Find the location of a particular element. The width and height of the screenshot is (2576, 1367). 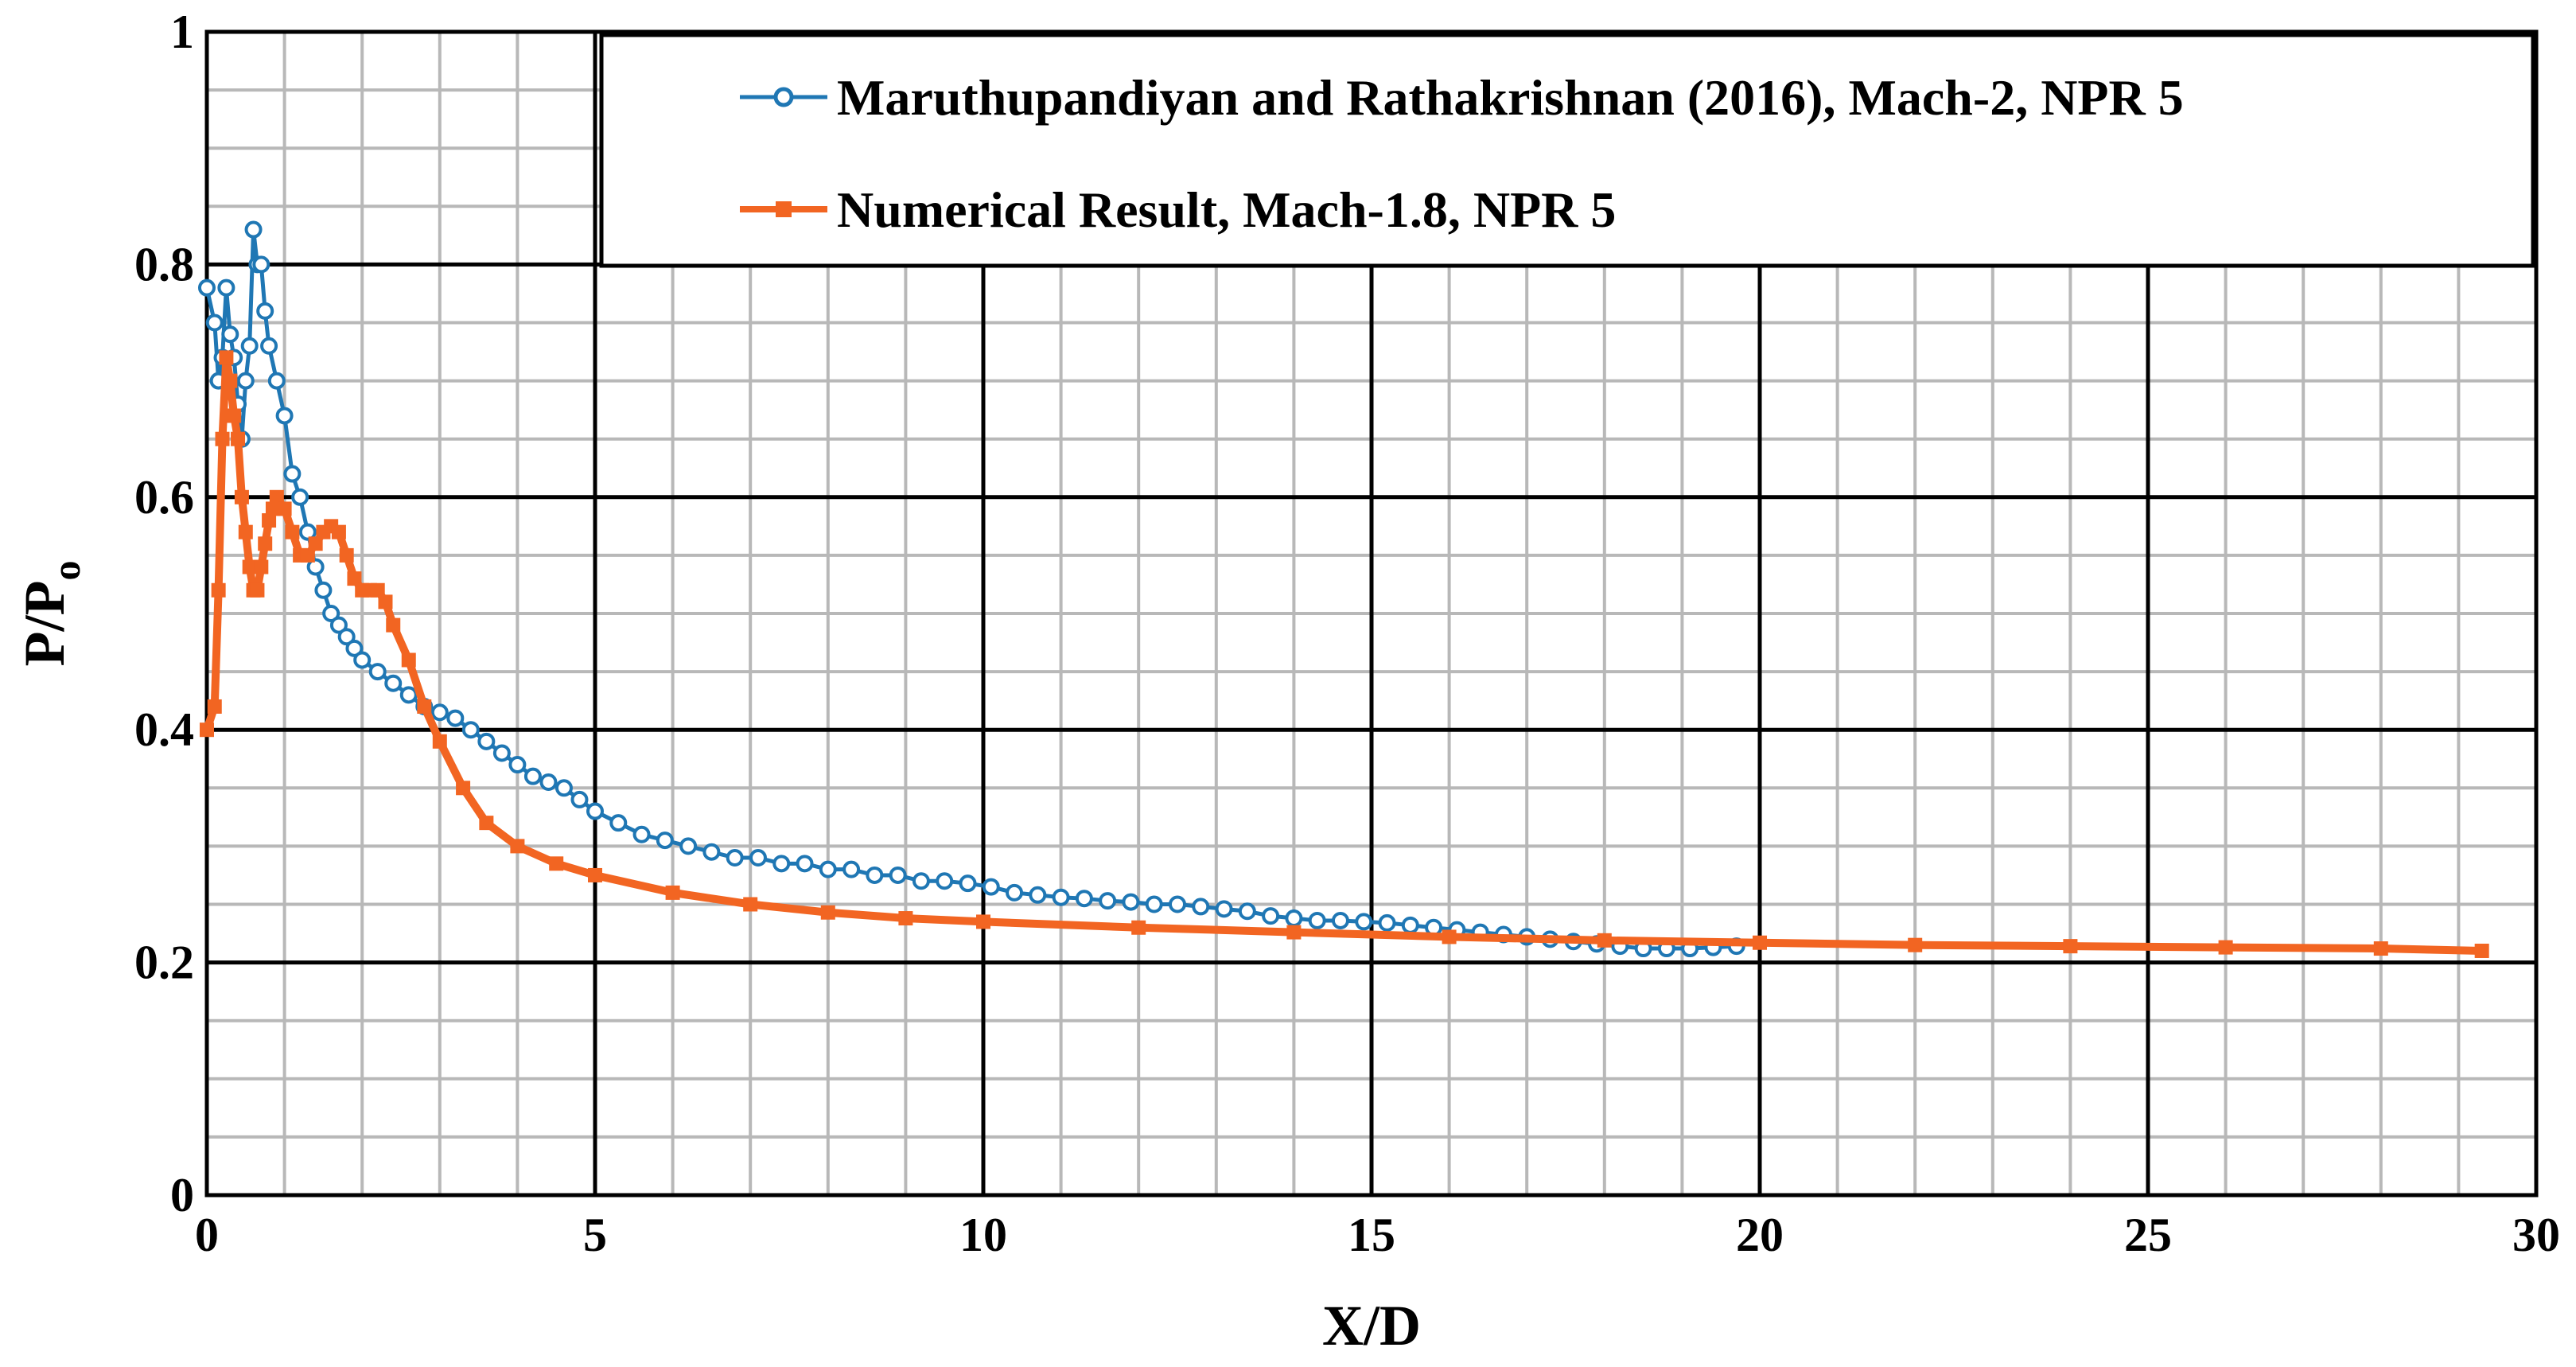

y-axis-ticks: 0 0.2 0.4 0.6 0.8 1 is located at coordinates (164, 613).